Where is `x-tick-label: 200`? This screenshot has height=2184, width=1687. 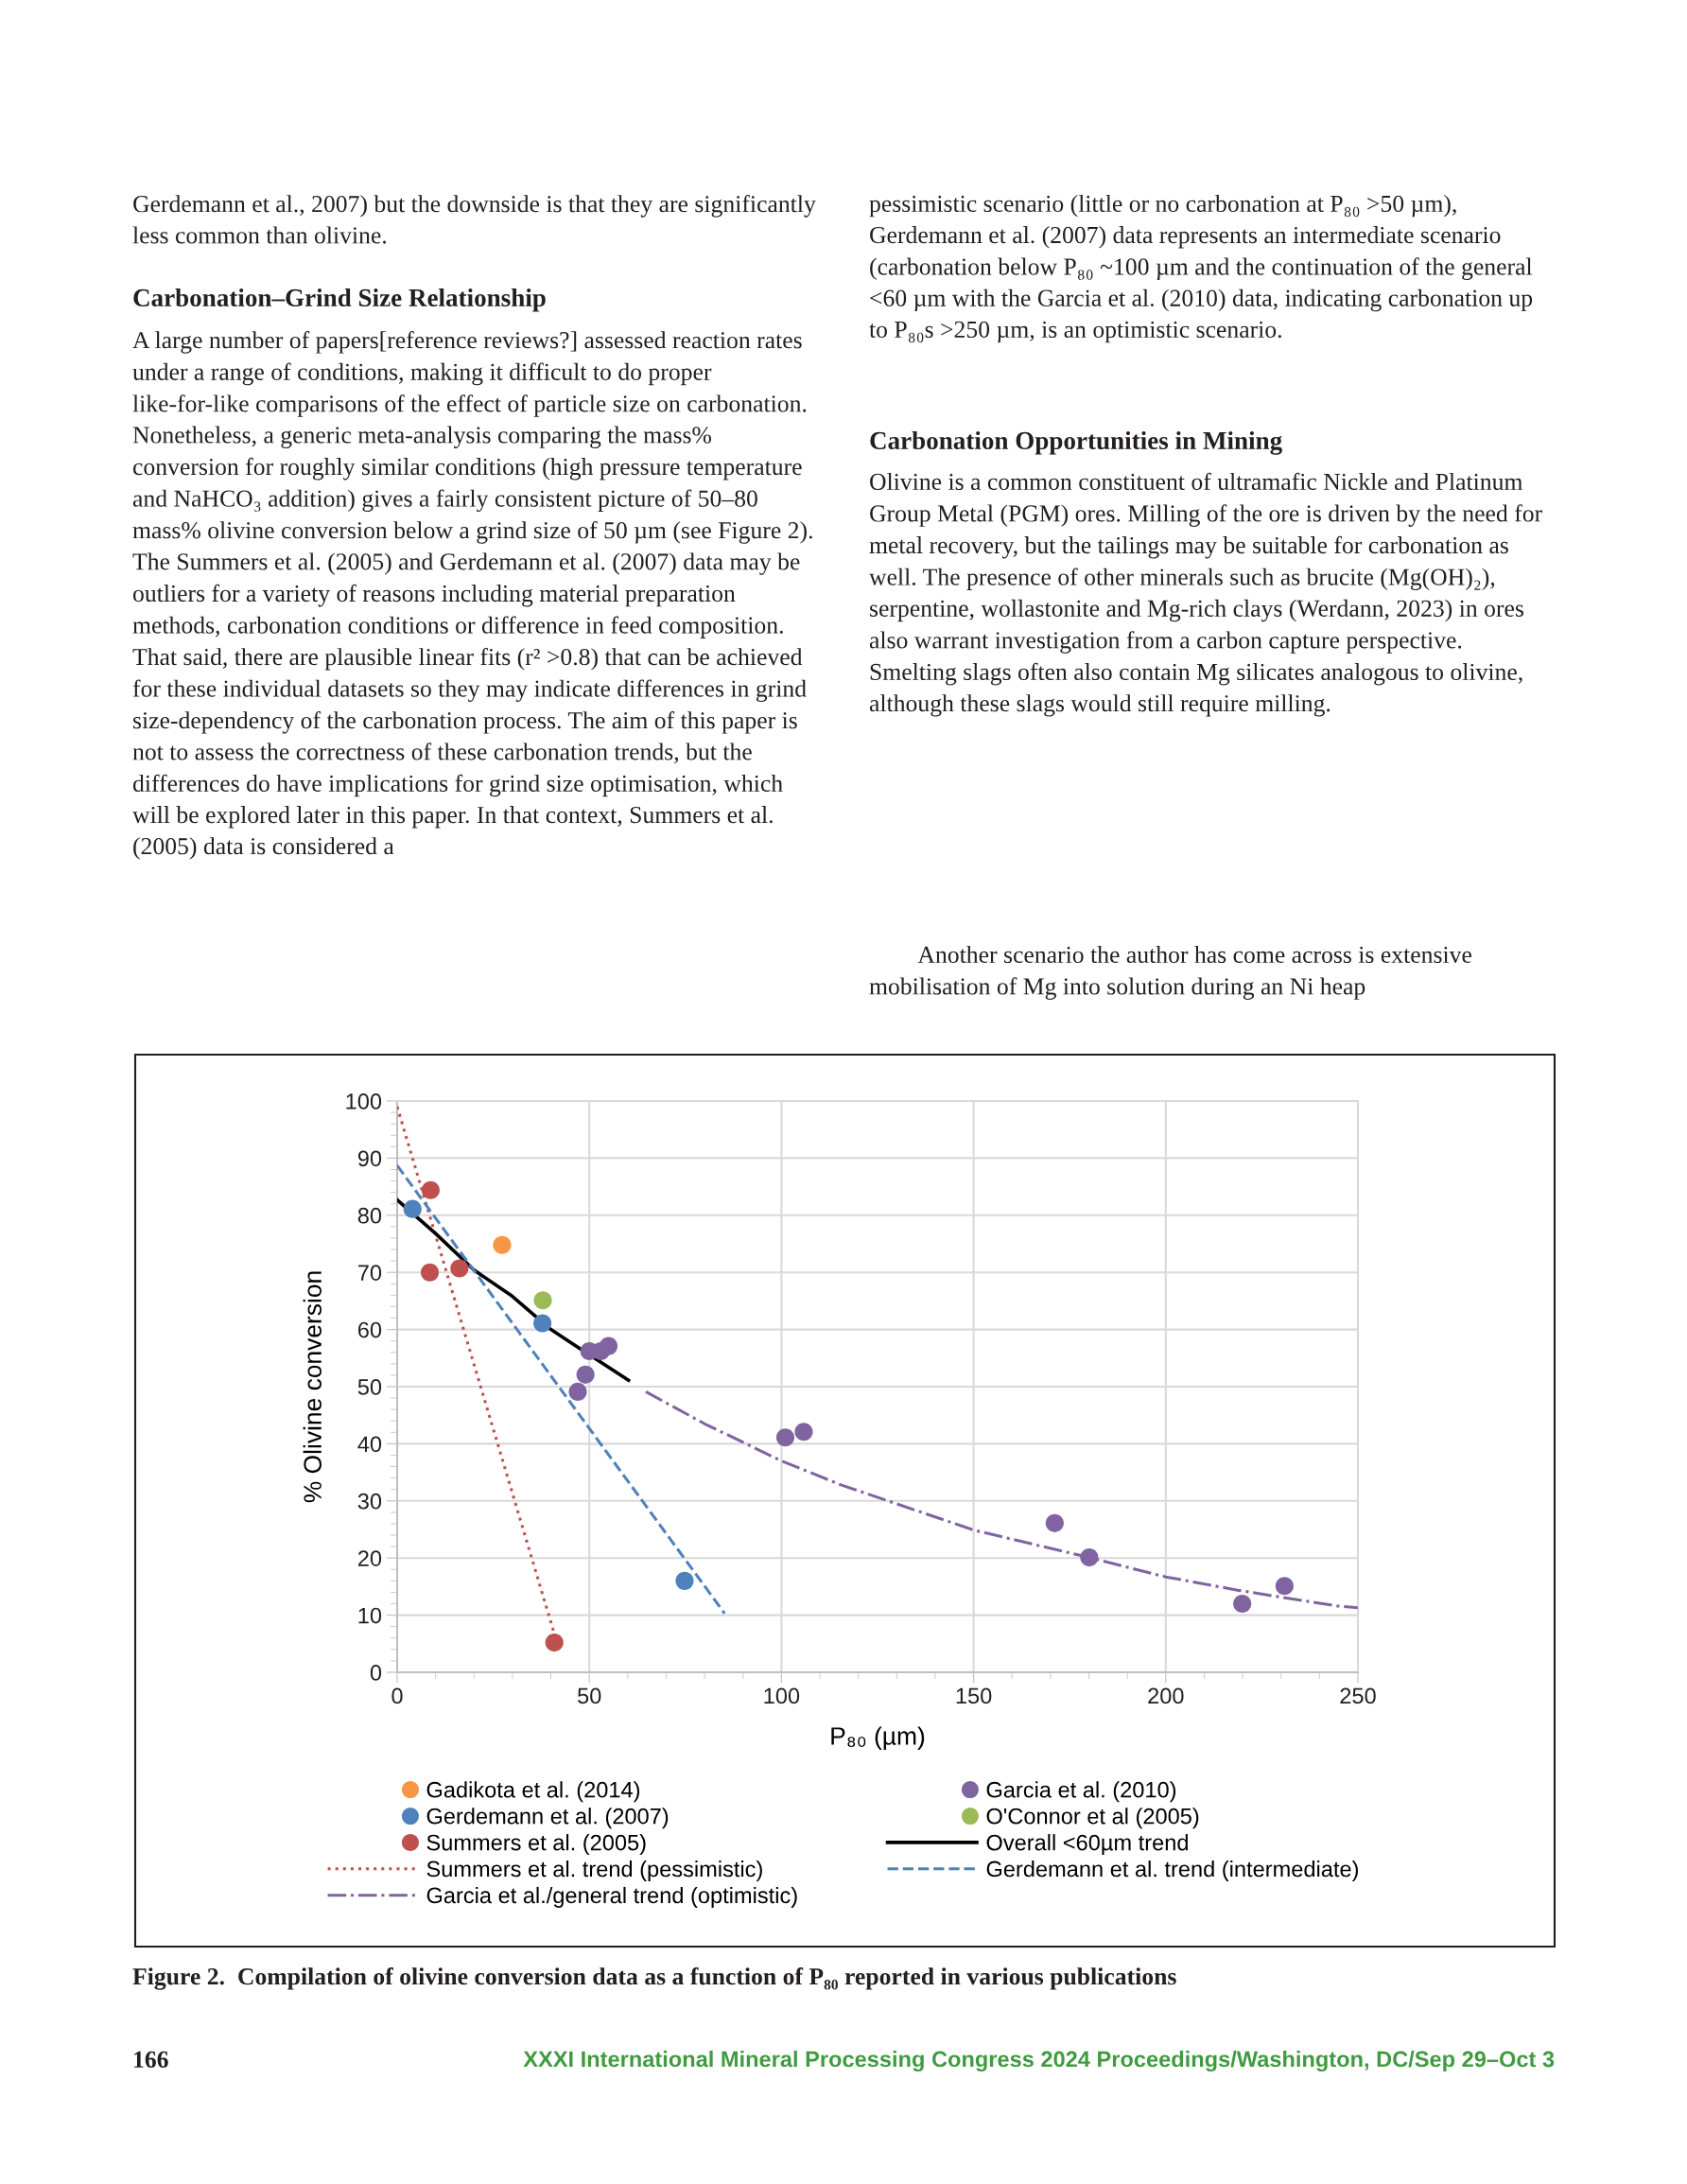
x-tick-label: 200 is located at coordinates (1166, 1696).